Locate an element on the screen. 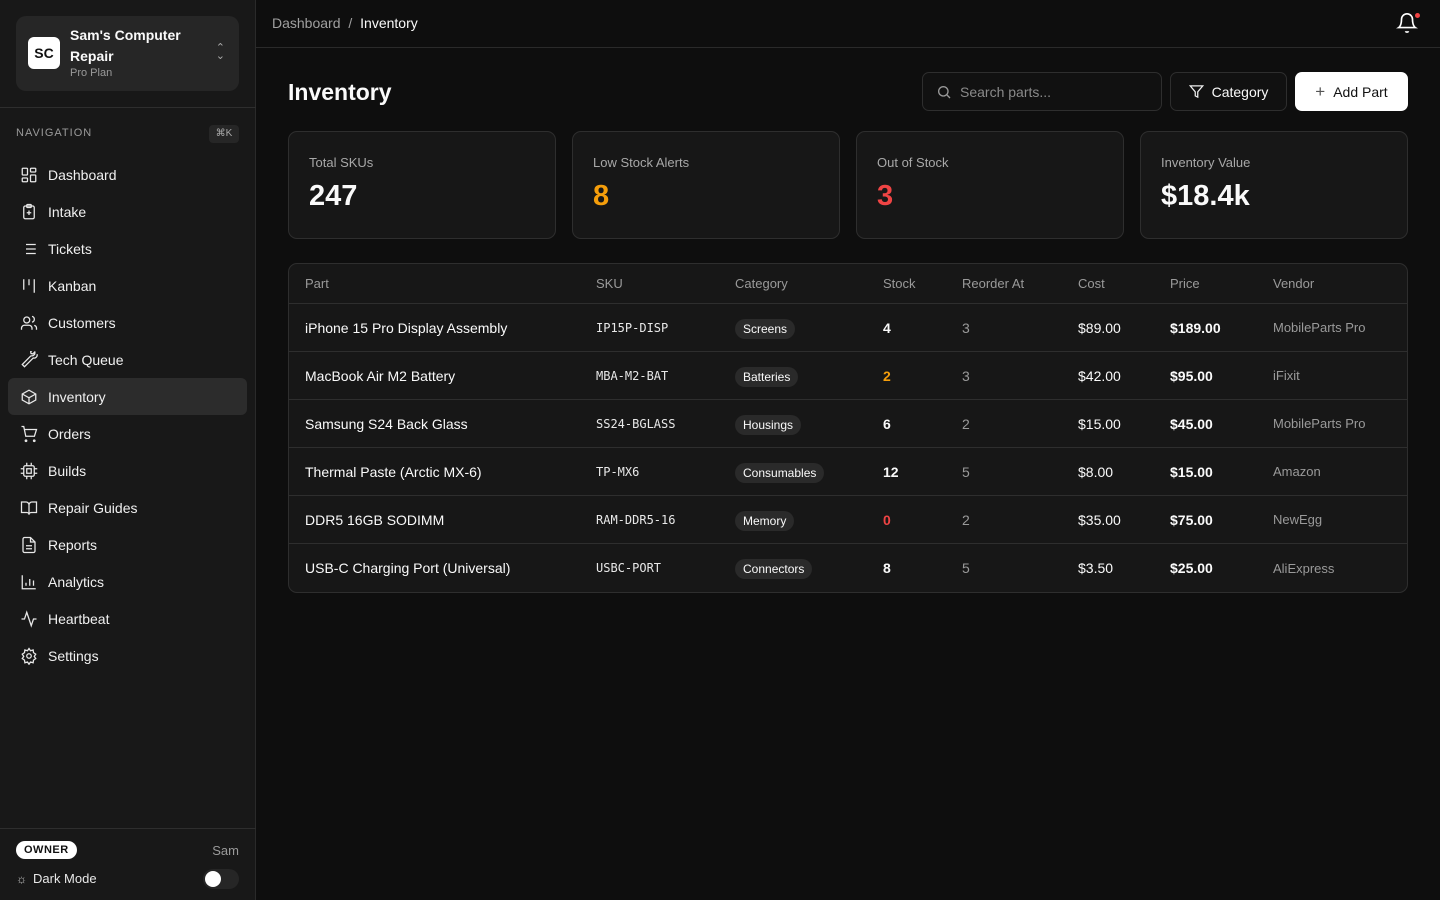  filter-icon is located at coordinates (1196, 92).